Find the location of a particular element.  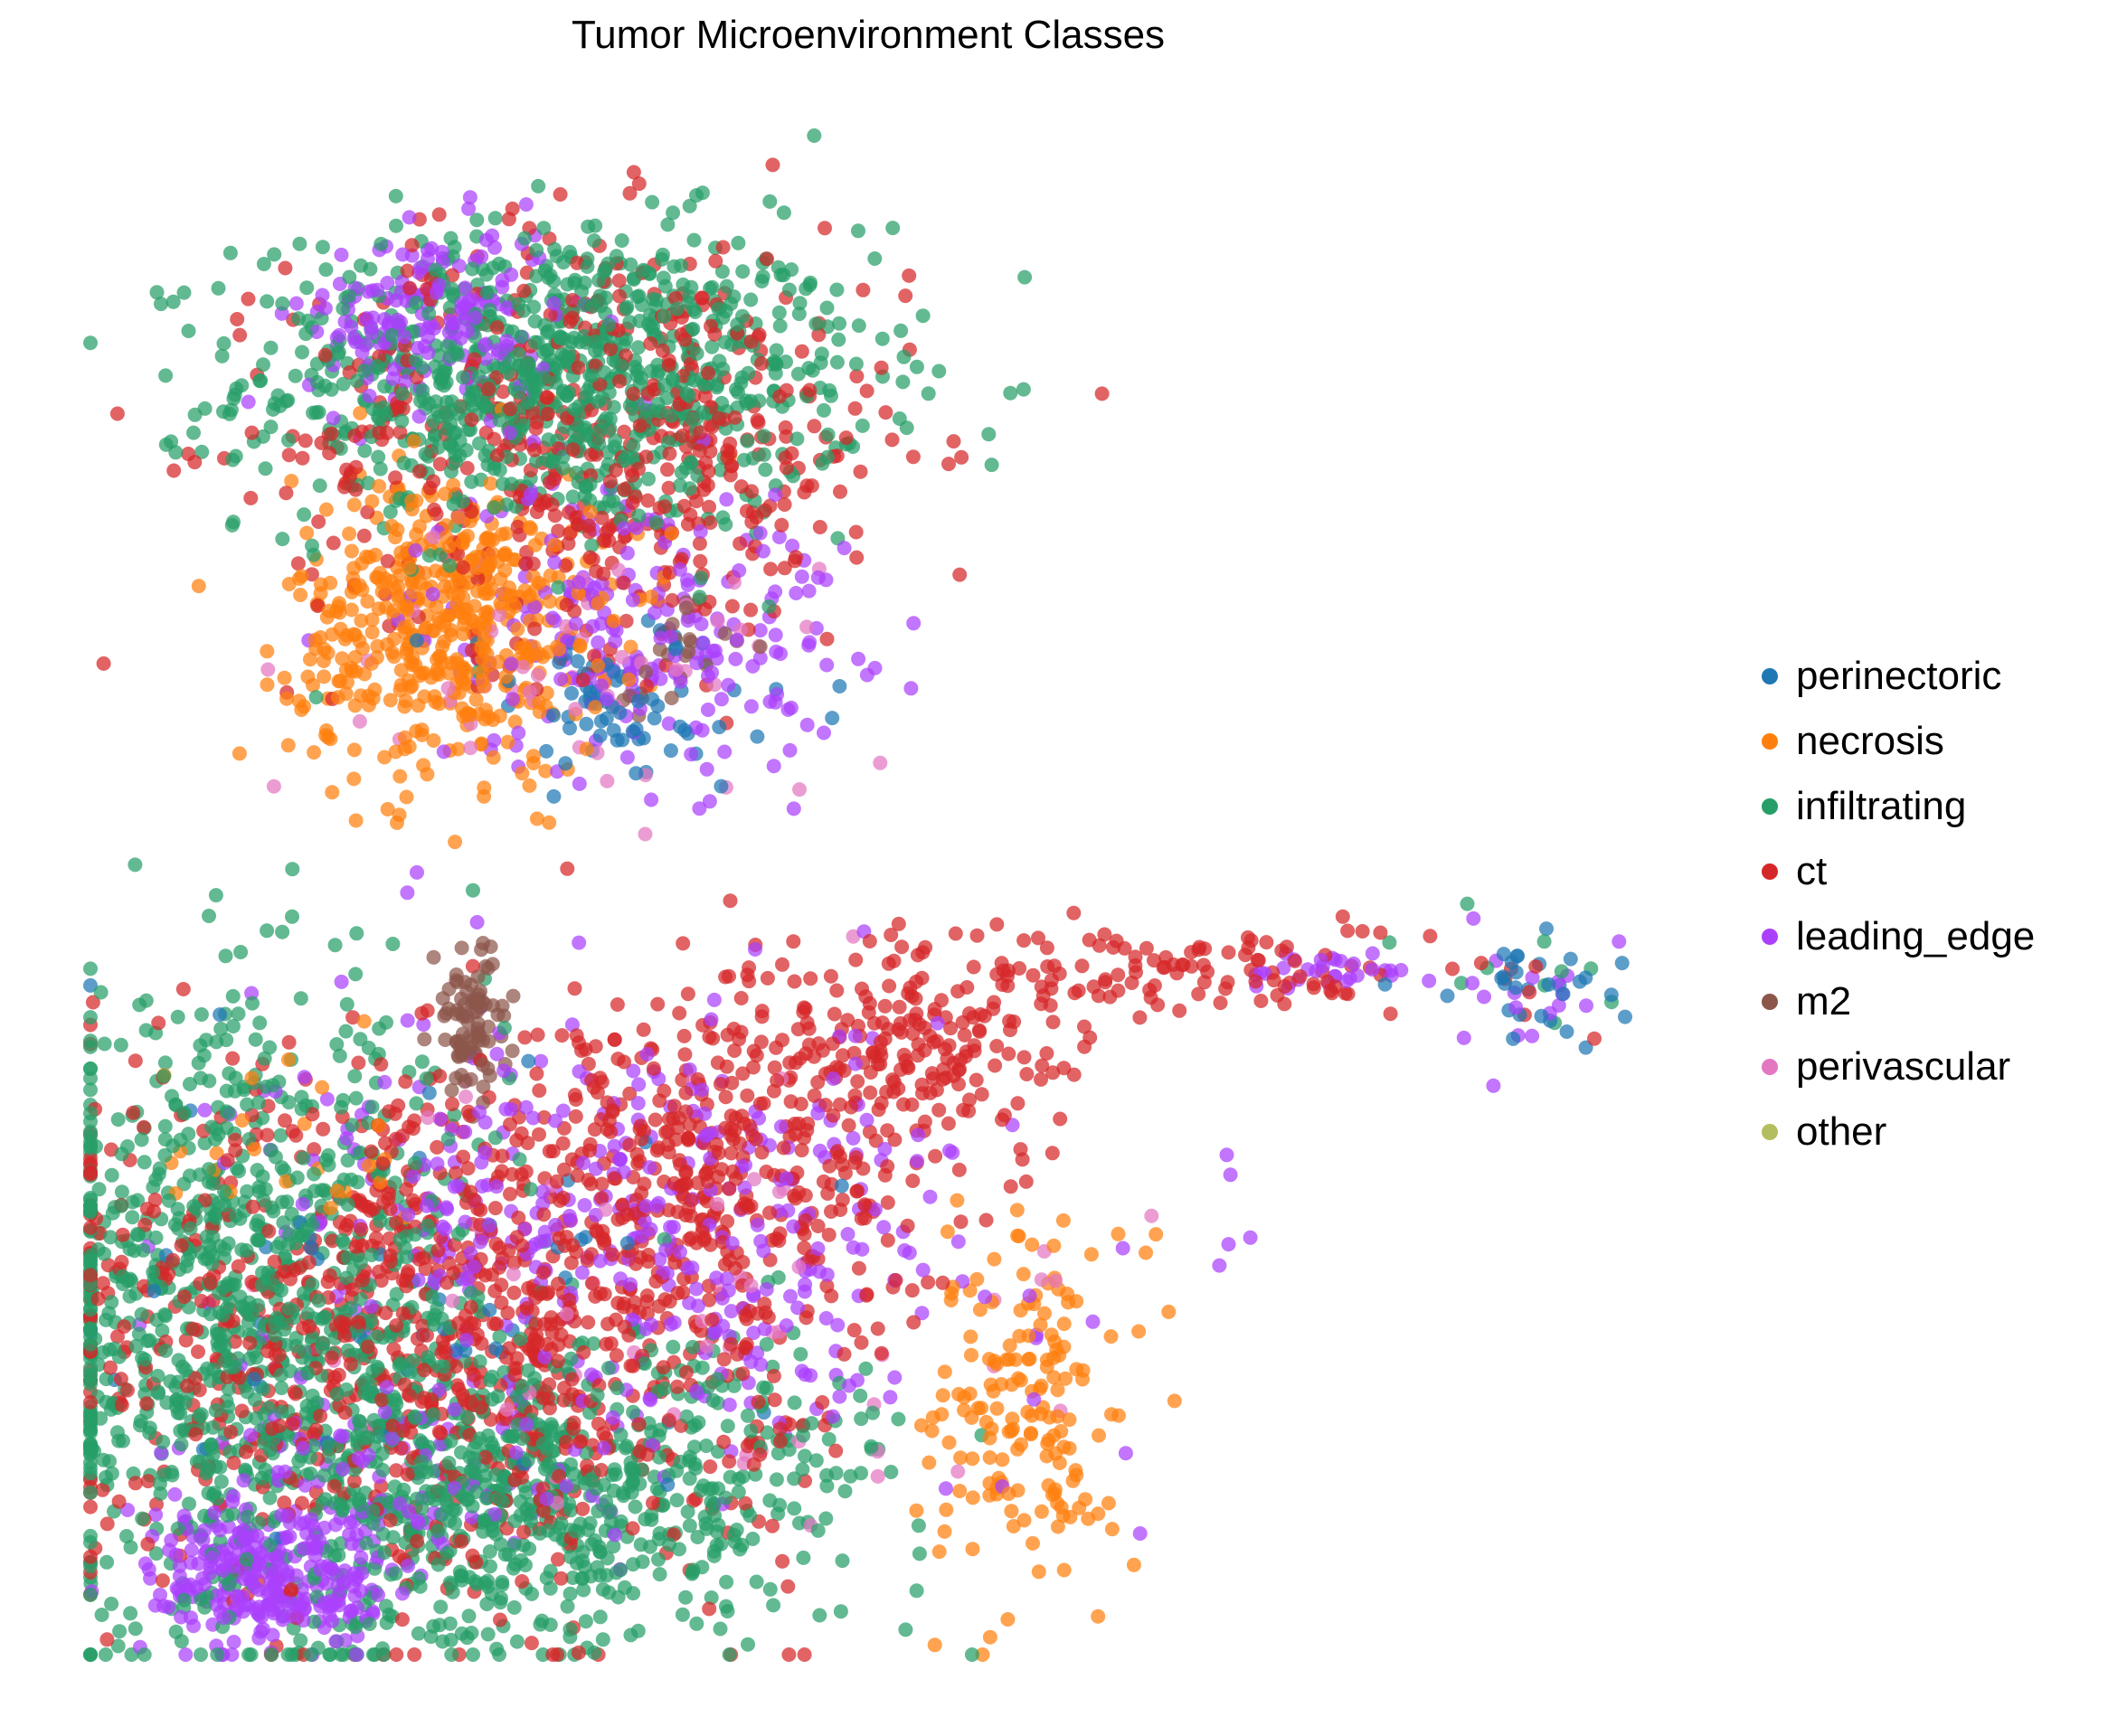

point-m2 is located at coordinates (445, 1040).